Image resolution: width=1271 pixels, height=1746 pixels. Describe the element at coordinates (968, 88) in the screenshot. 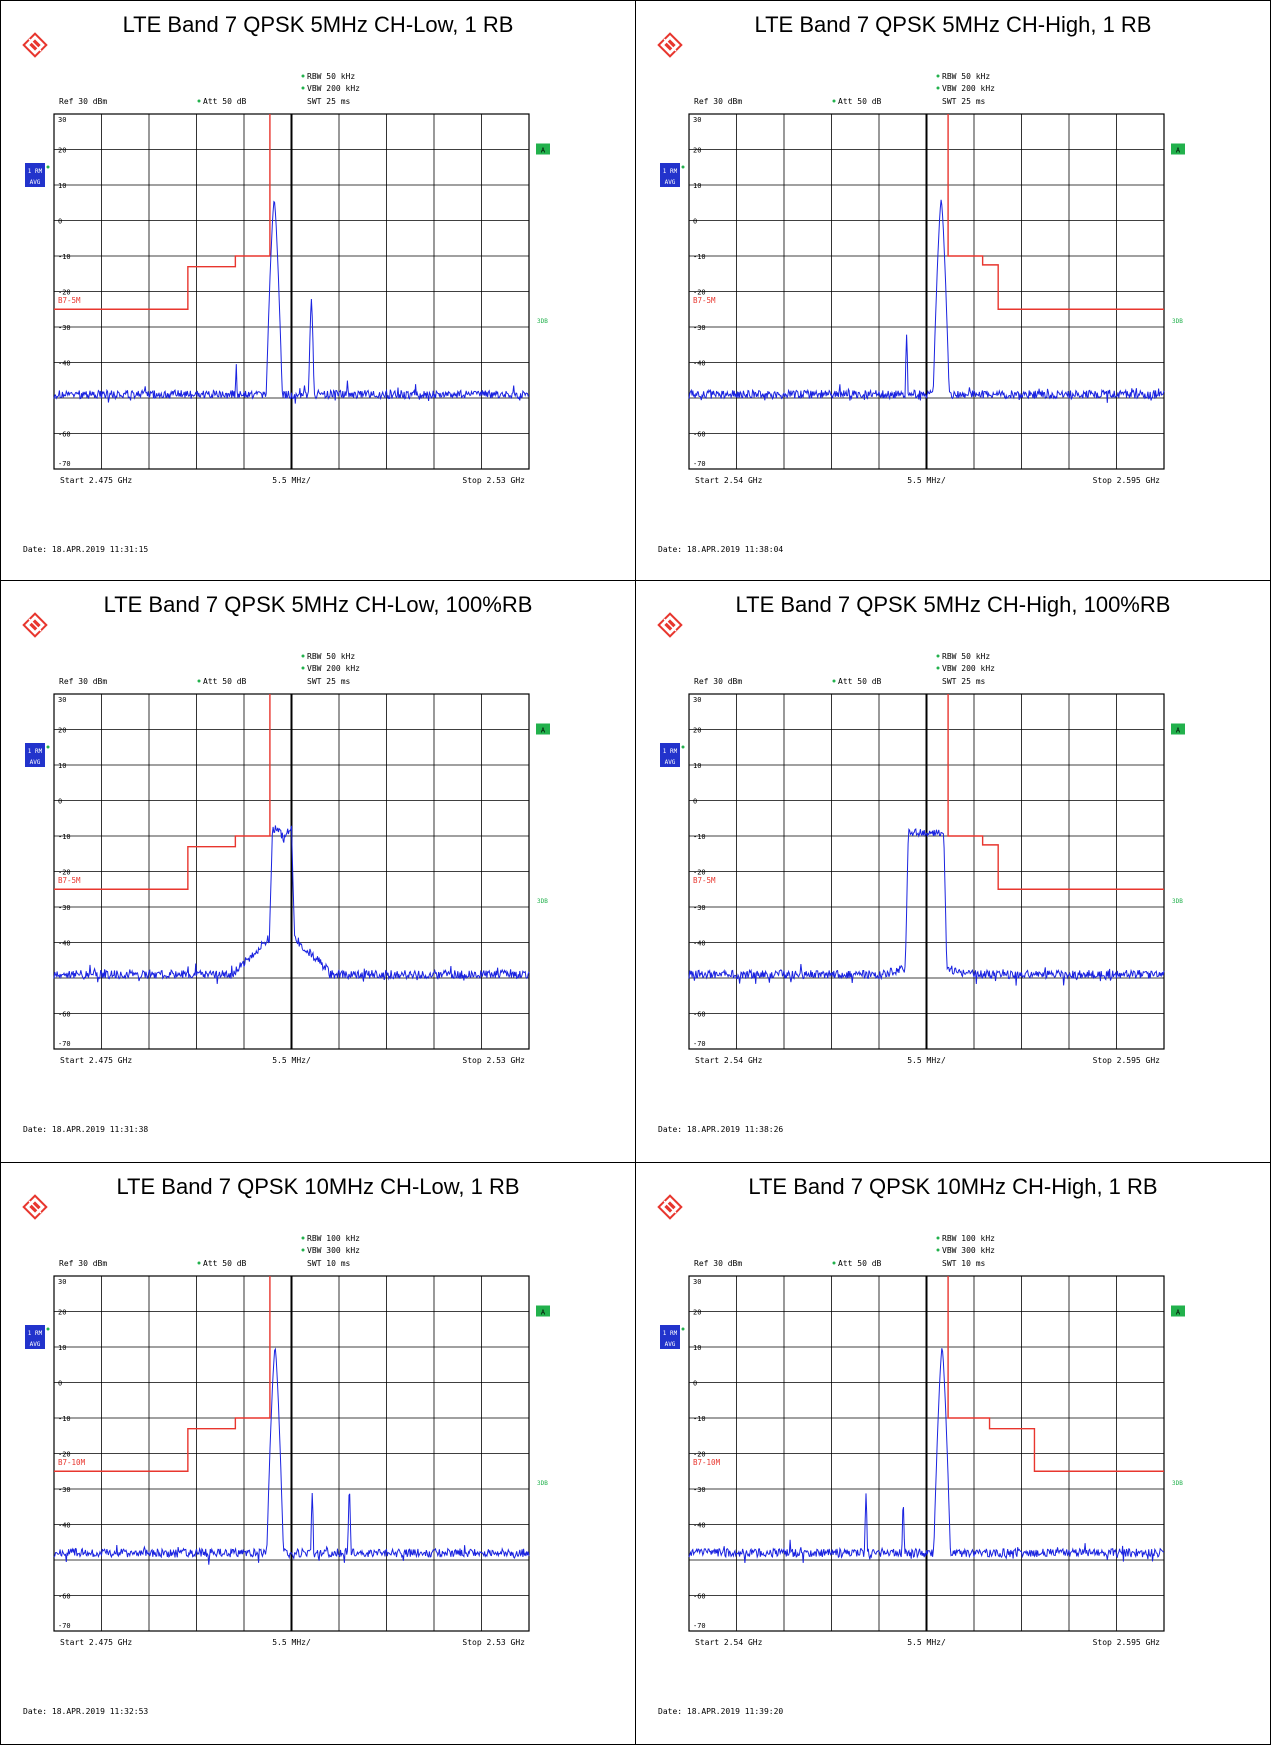

I see `vbw-label: VBW 200 kHz` at that location.